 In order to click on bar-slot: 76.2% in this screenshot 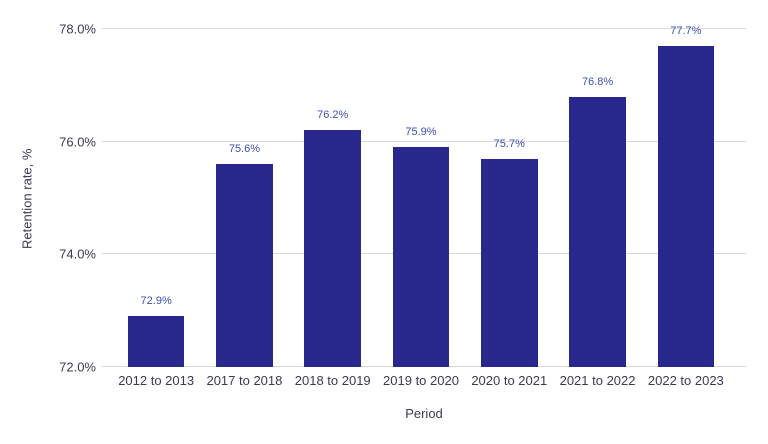, I will do `click(333, 198)`.